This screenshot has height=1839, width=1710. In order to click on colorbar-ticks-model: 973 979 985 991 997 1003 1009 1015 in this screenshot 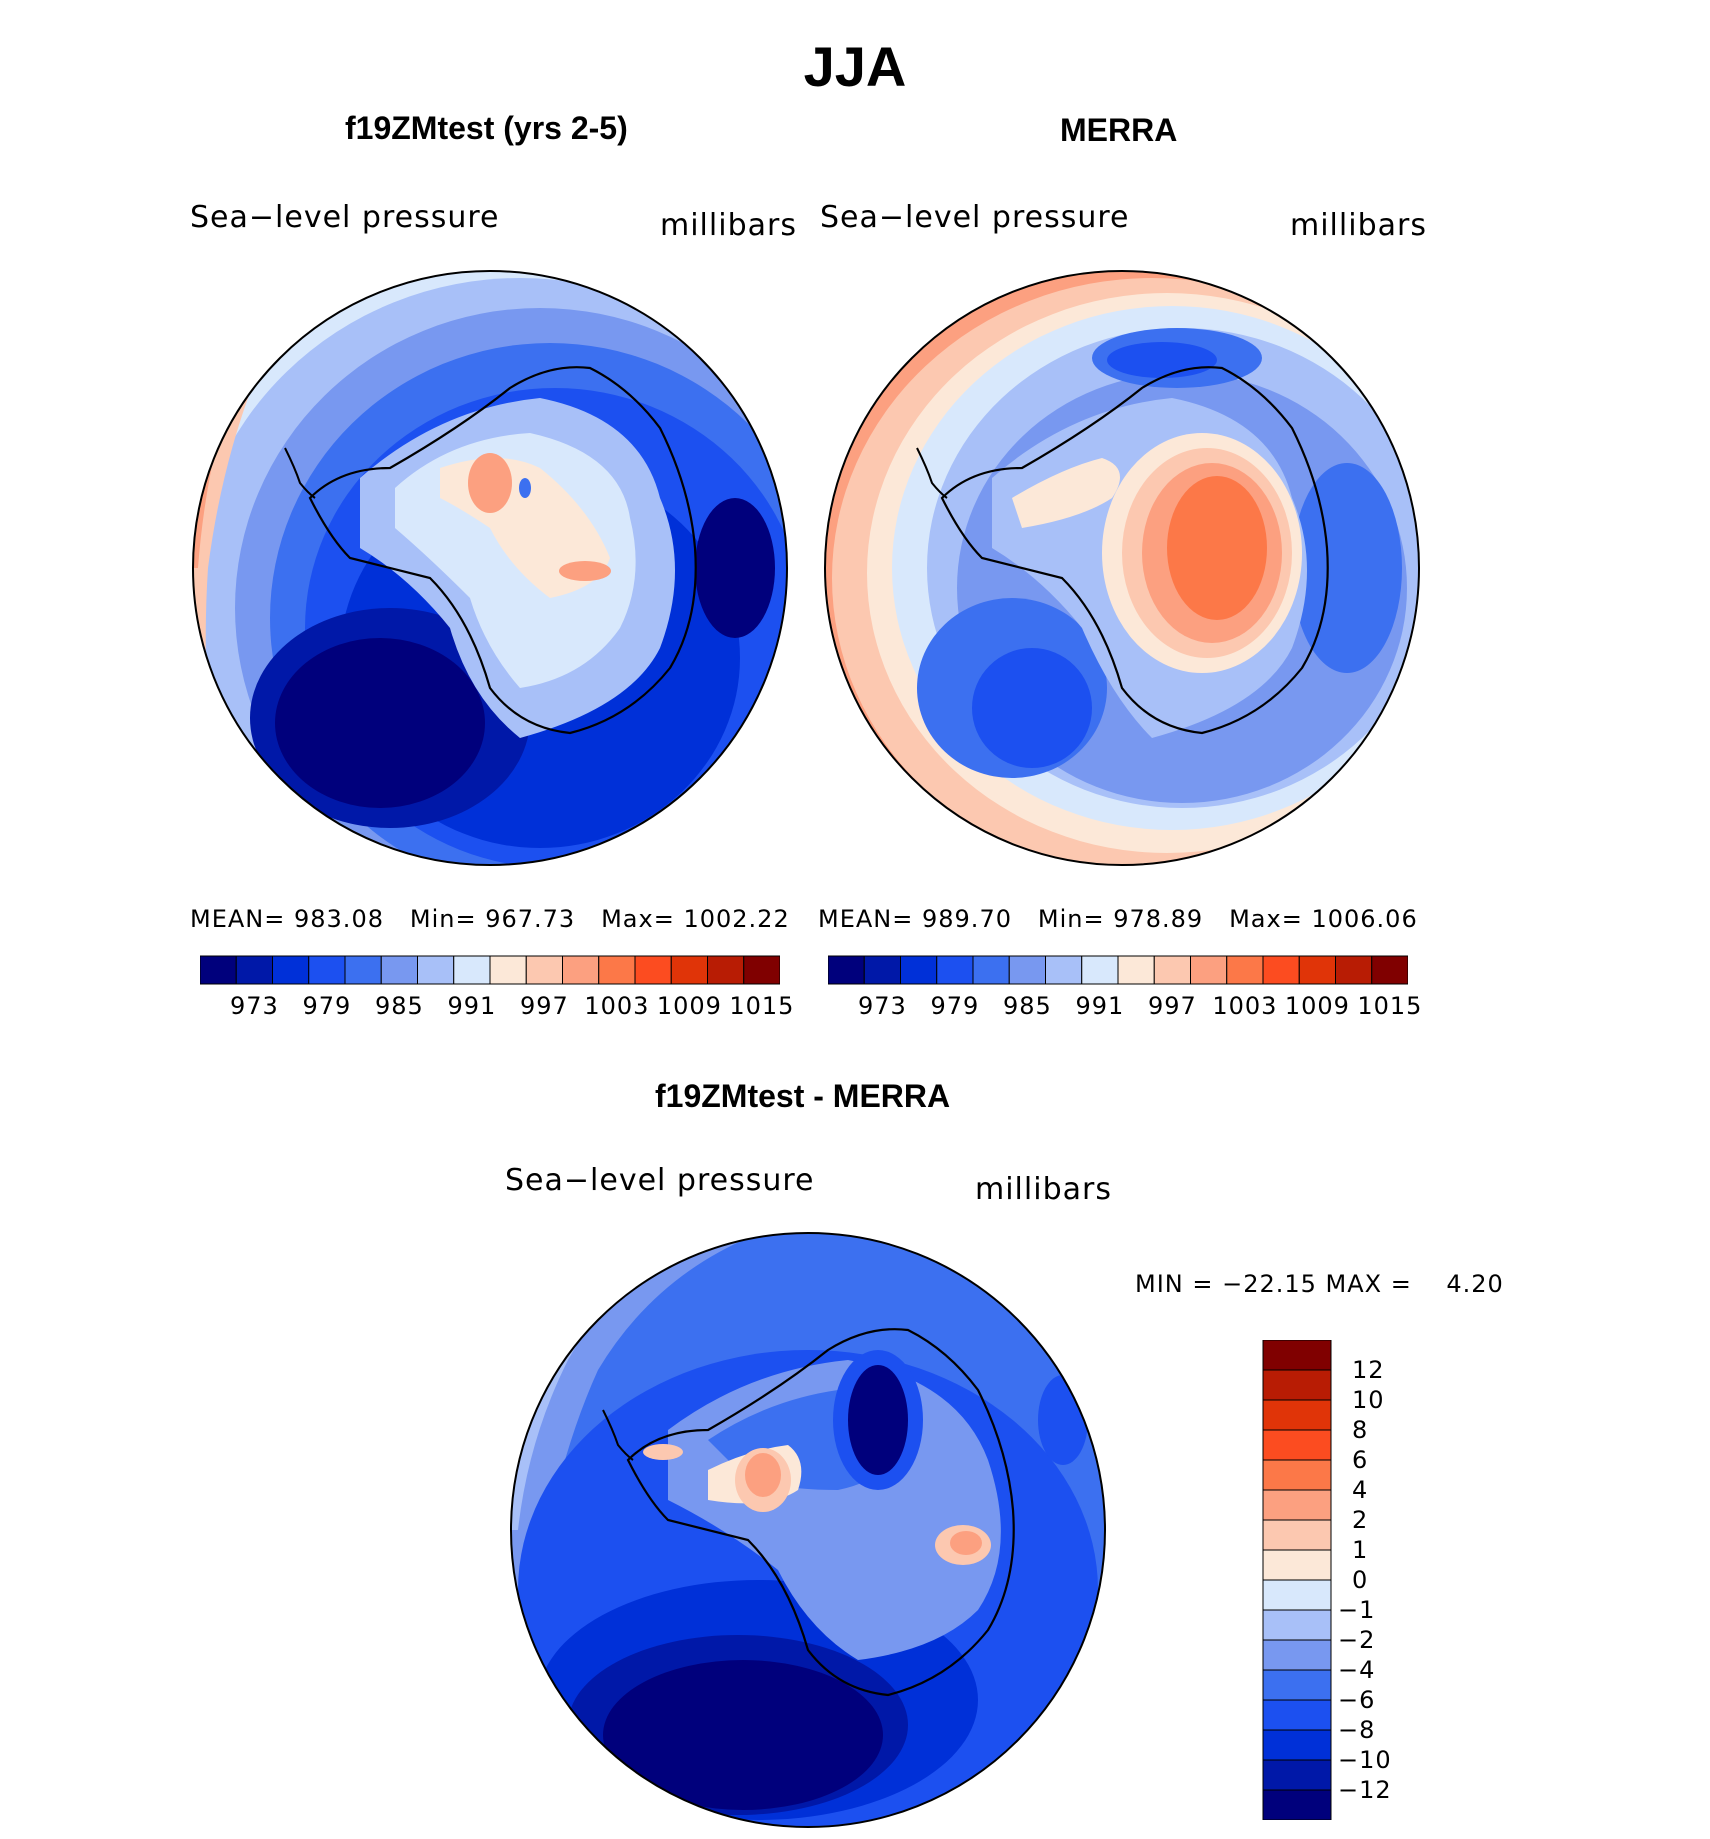, I will do `click(496, 1007)`.